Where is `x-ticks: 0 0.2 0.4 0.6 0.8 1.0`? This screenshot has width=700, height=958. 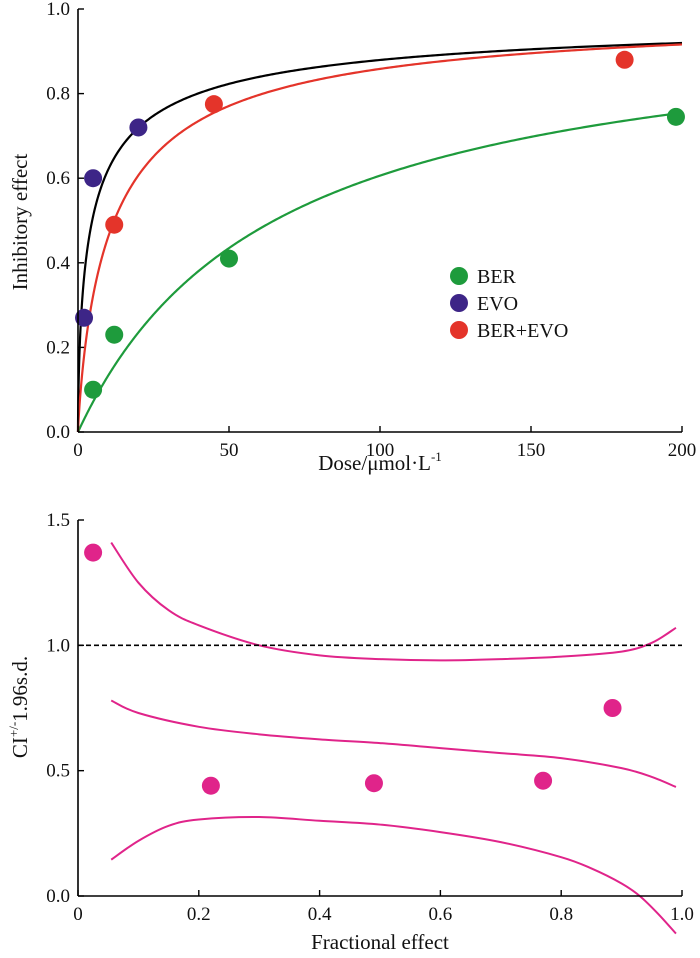 x-ticks: 0 0.2 0.4 0.6 0.8 1.0 is located at coordinates (383, 907).